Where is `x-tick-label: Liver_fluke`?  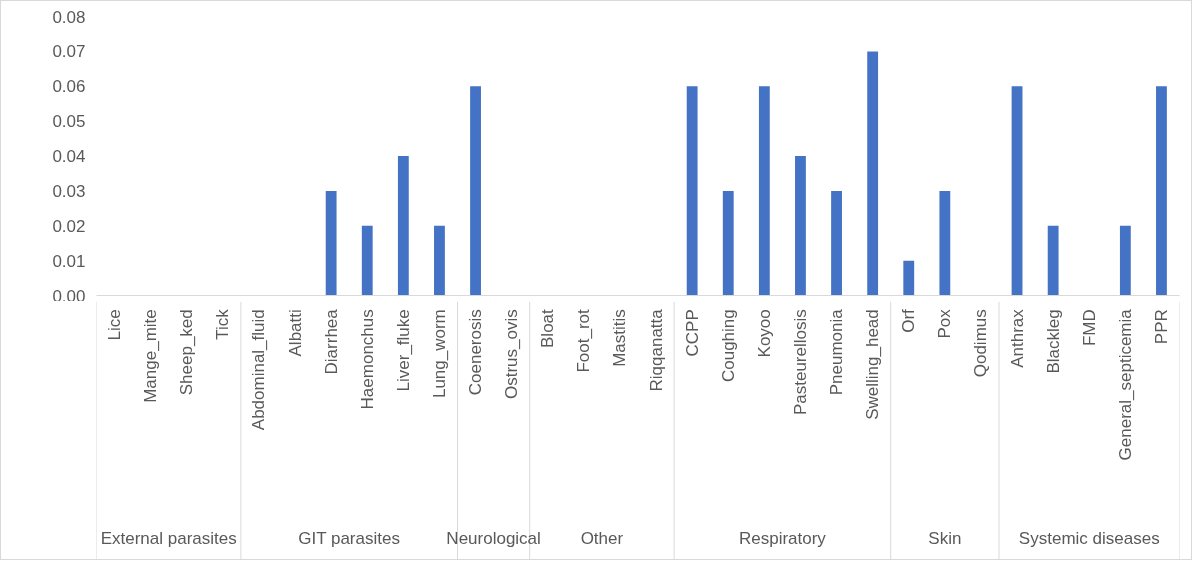 x-tick-label: Liver_fluke is located at coordinates (403, 350).